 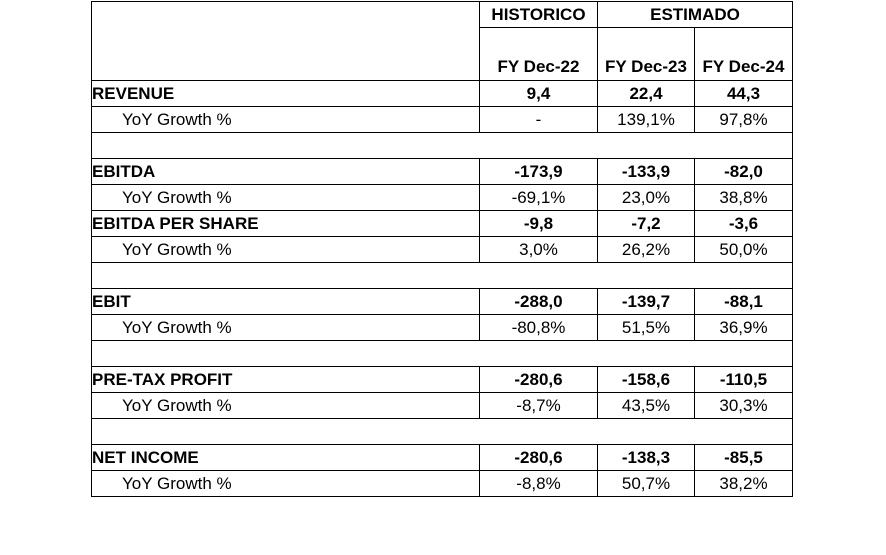 I want to click on table-row: NET INCOME -280,6 -138,3 -85,5, so click(x=442, y=457).